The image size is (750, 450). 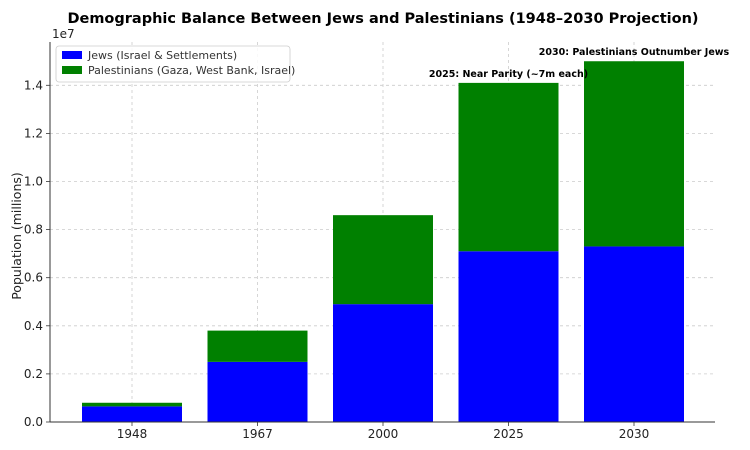 I want to click on bar-palestinians-1948, so click(x=132, y=404).